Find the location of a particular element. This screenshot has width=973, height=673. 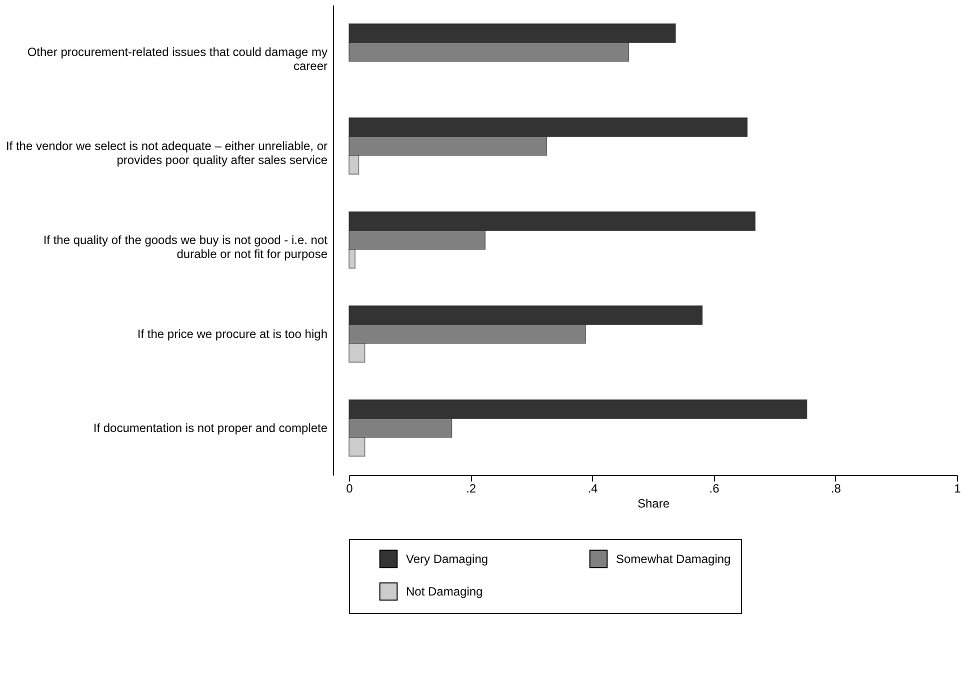

x-tick-label: .8 is located at coordinates (836, 489).